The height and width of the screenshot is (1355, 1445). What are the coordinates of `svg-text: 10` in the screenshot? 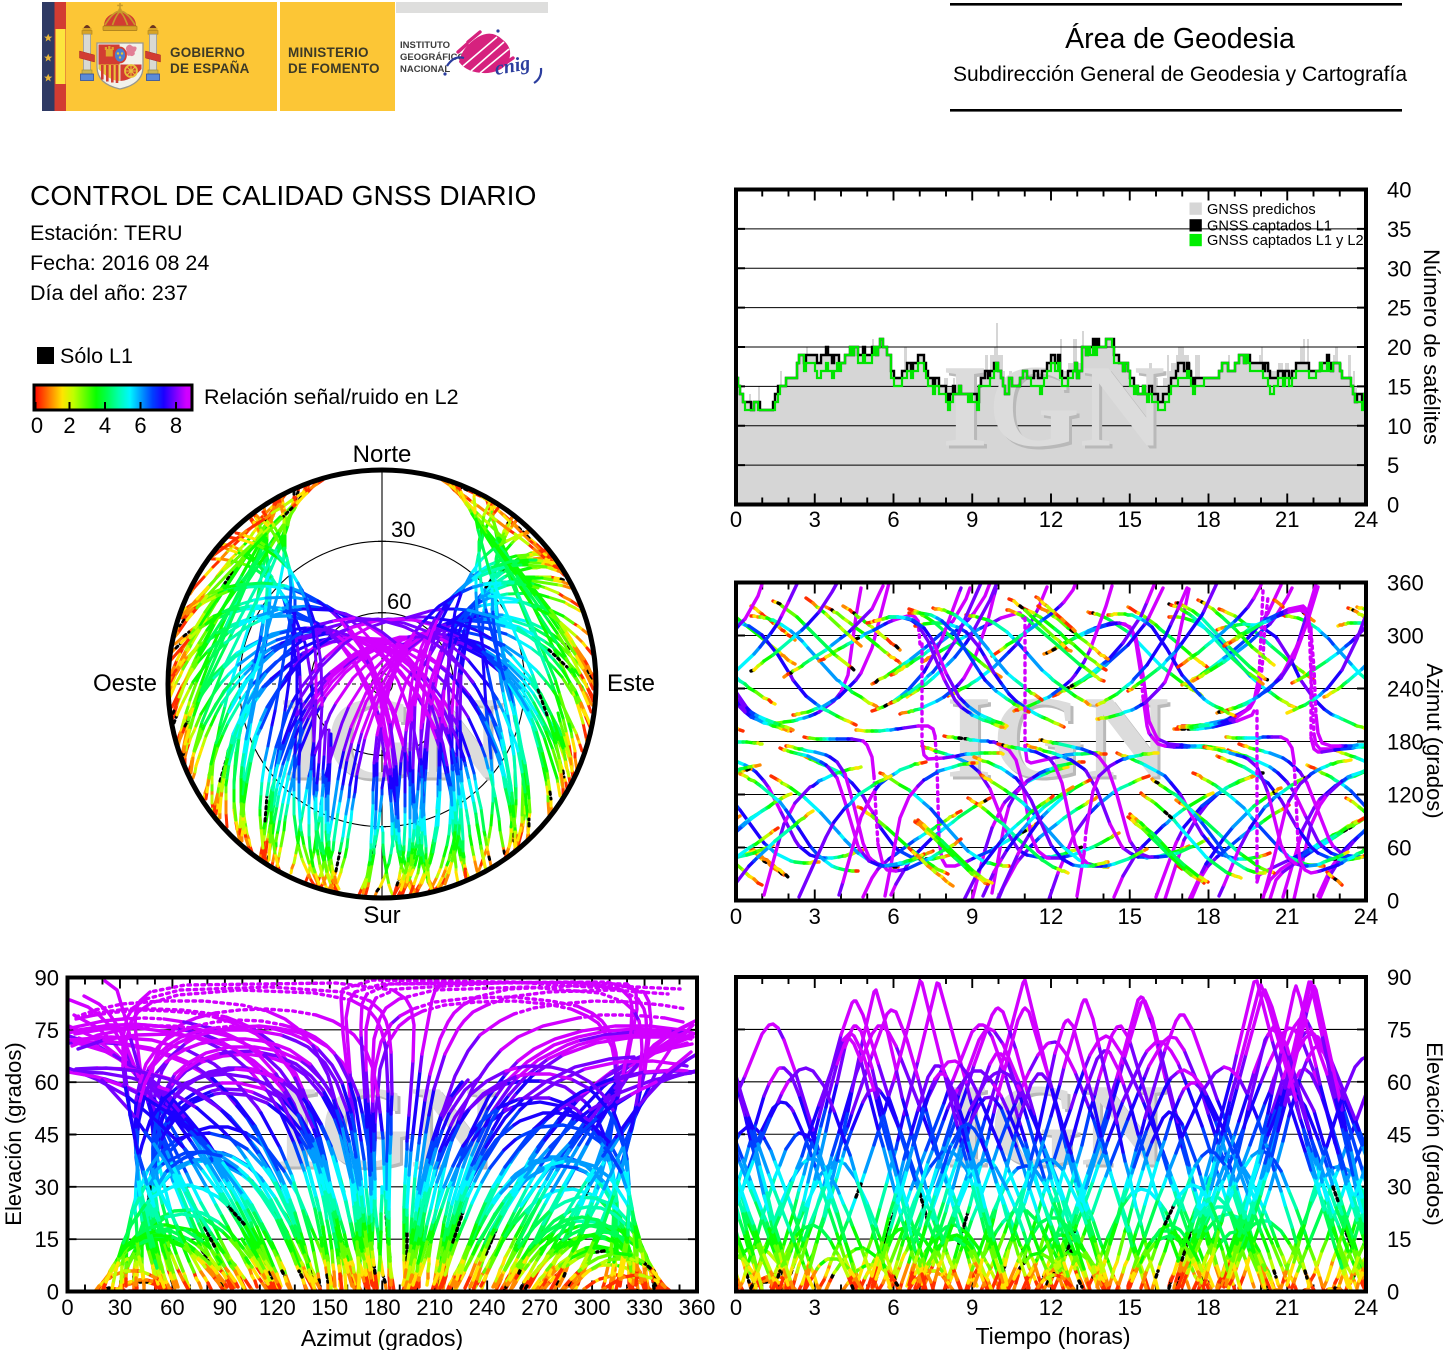 It's located at (1399, 426).